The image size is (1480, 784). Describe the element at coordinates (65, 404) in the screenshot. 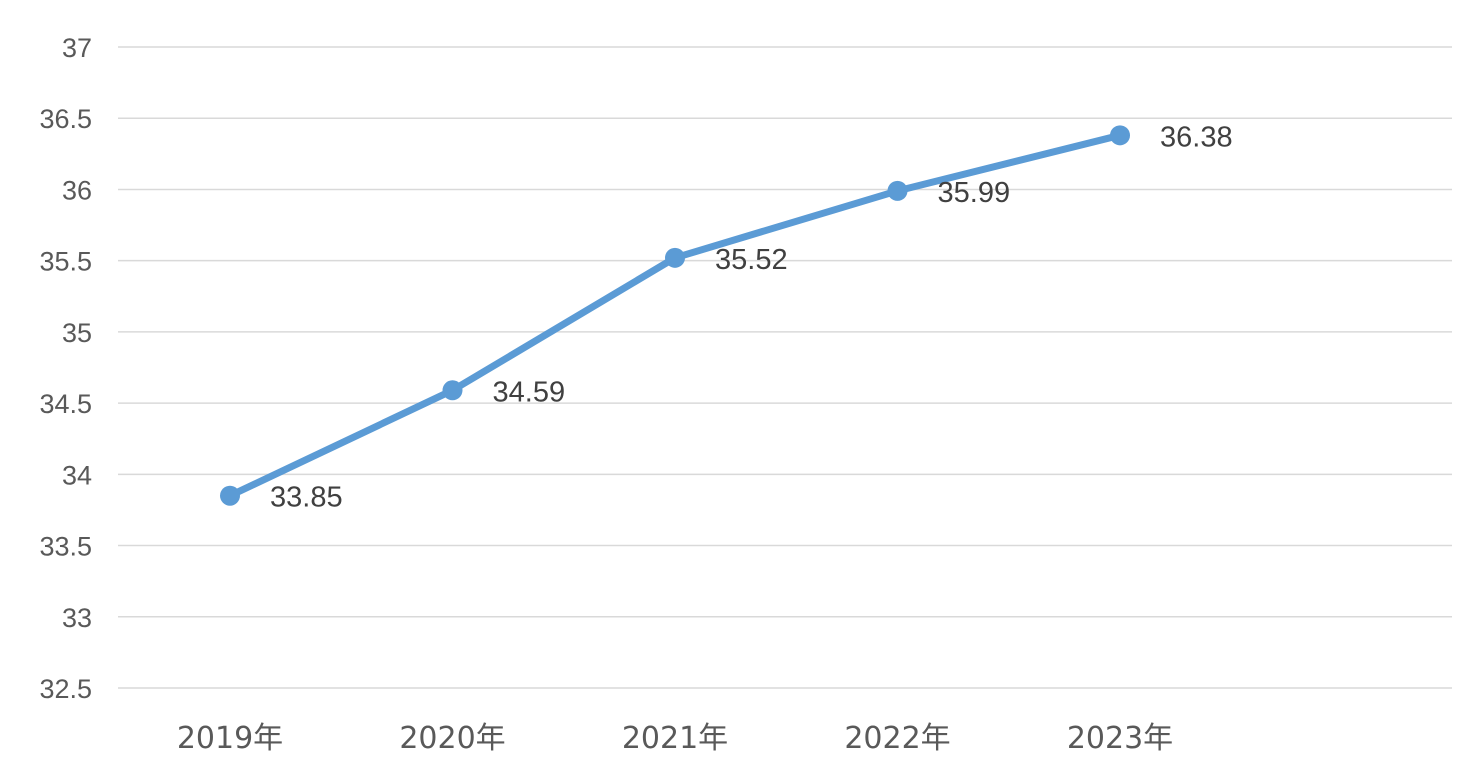

I see `y-tick-label: 34.5` at that location.